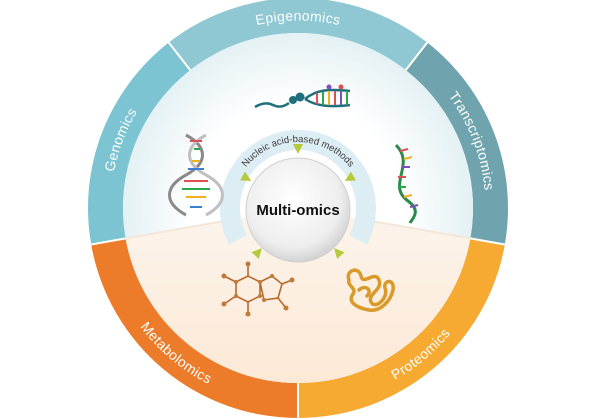 The image size is (596, 419). Describe the element at coordinates (139, 143) in the screenshot. I see `segment-genomics` at that location.